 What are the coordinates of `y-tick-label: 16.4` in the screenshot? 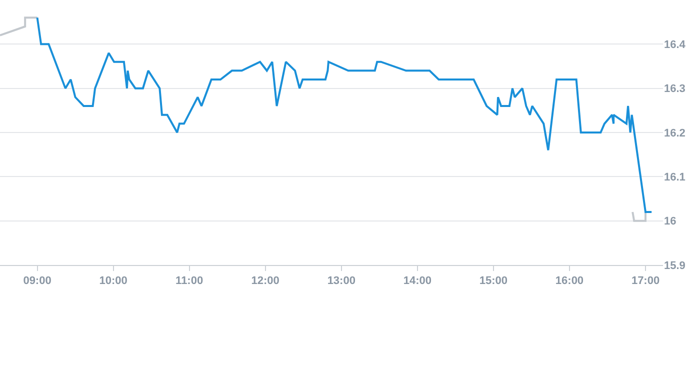 It's located at (675, 45).